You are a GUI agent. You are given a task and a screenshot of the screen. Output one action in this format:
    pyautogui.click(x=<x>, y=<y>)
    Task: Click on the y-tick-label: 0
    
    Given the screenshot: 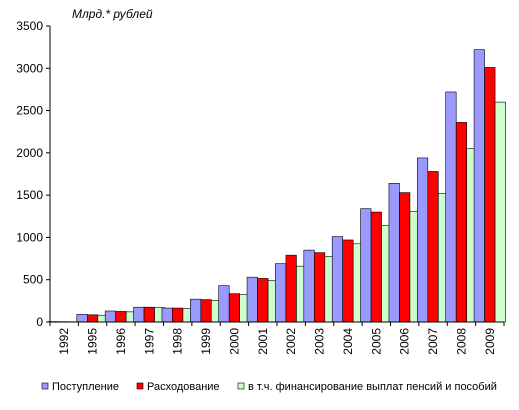 What is the action you would take?
    pyautogui.click(x=39, y=322)
    